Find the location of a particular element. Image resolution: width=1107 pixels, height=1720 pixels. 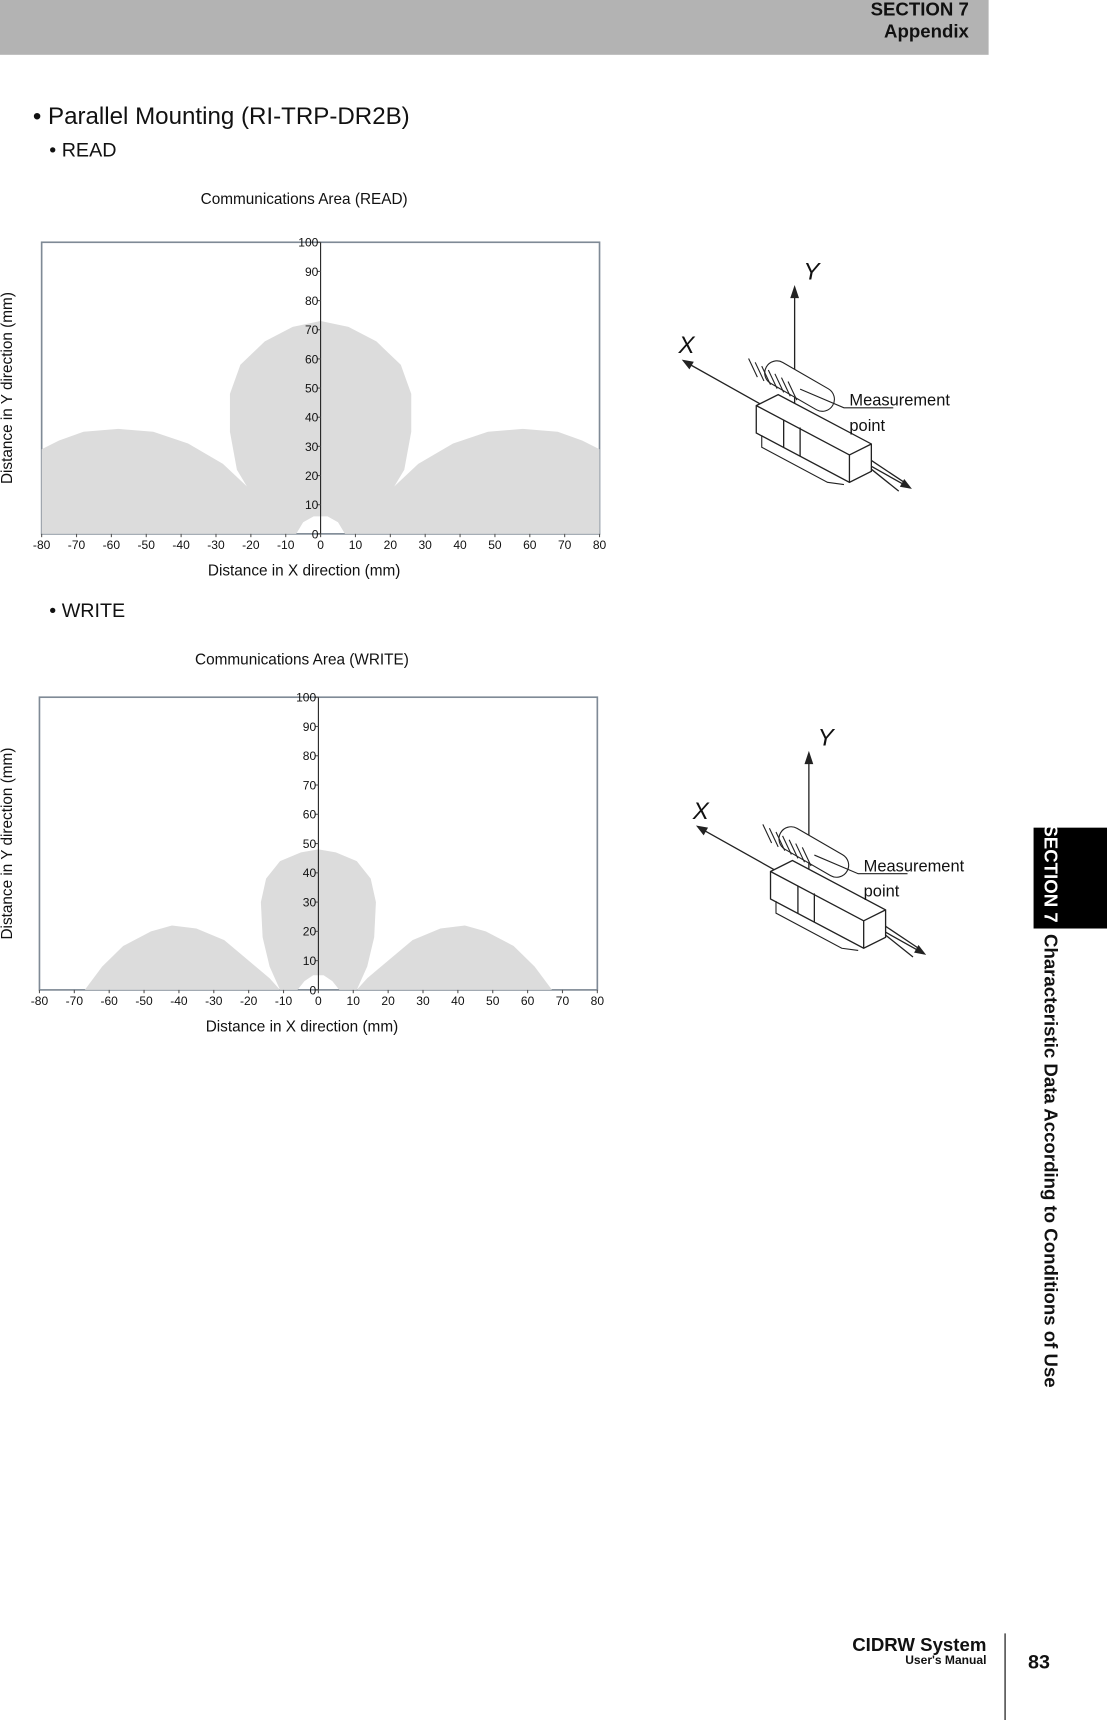

chart-title: Communications Area (WRITE) is located at coordinates (302, 659).